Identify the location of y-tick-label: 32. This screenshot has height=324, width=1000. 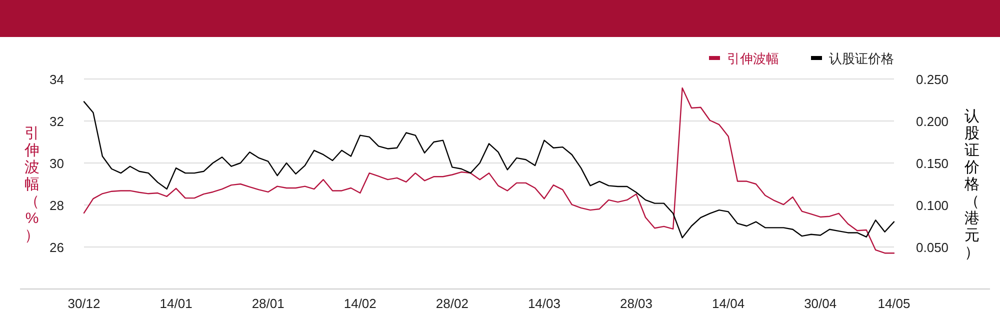
(57, 121).